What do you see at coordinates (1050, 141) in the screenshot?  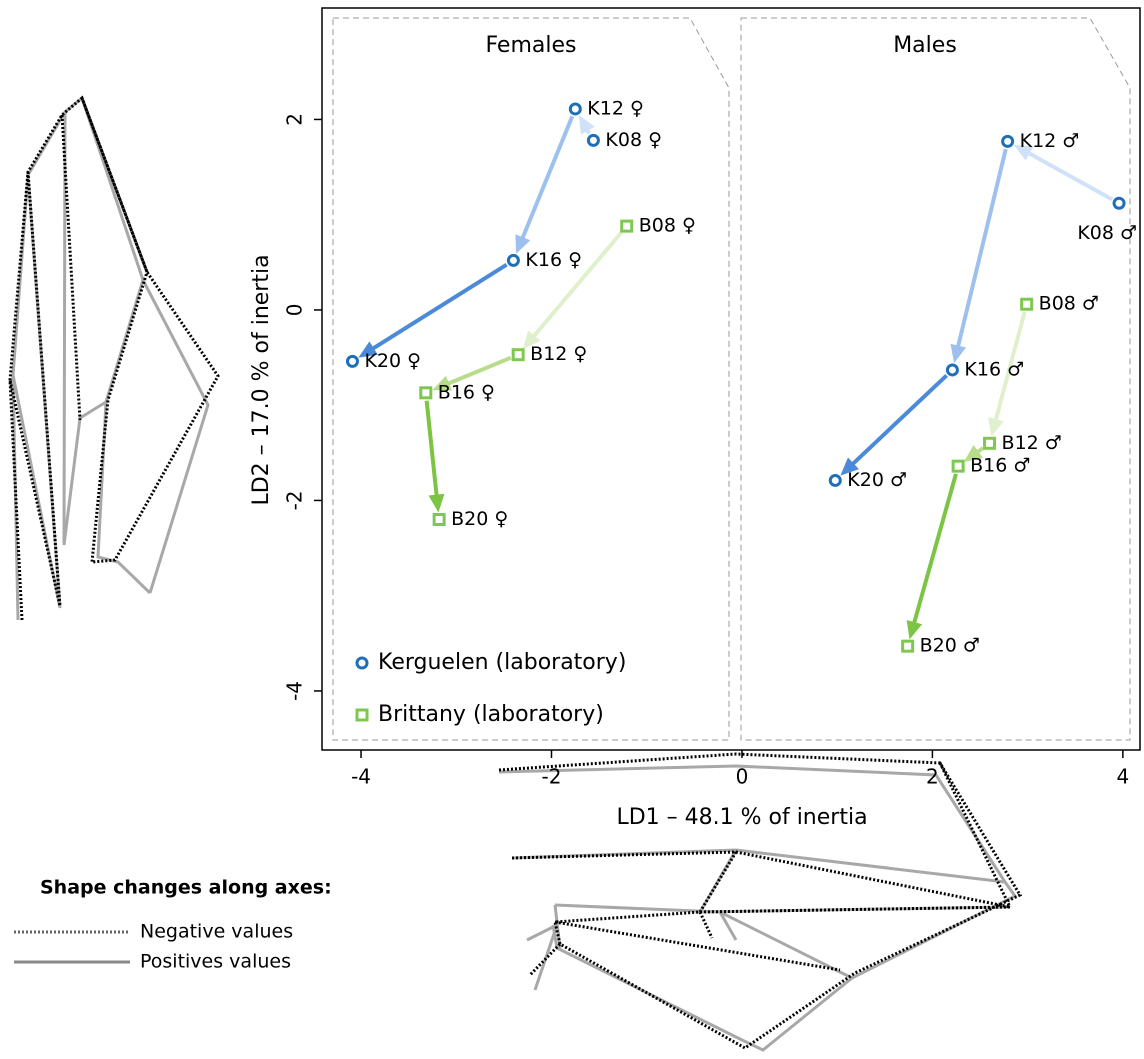 I see `point-label: K12 ♂` at bounding box center [1050, 141].